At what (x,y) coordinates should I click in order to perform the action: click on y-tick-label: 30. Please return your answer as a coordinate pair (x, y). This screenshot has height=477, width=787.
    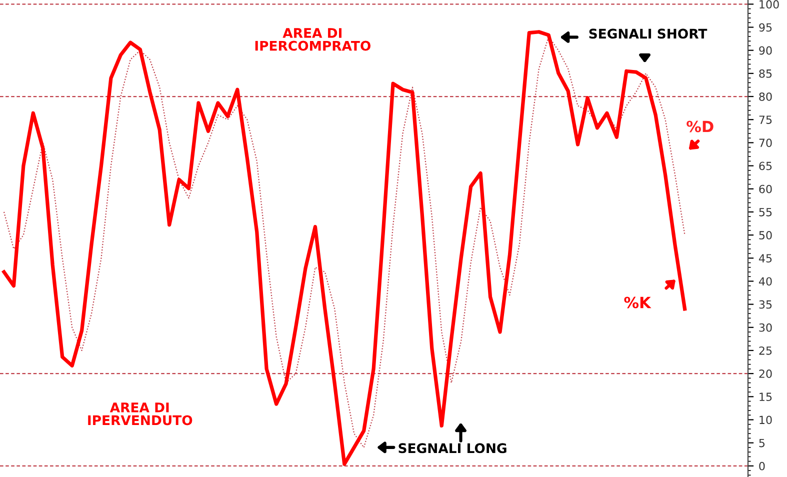
    Looking at the image, I should click on (765, 327).